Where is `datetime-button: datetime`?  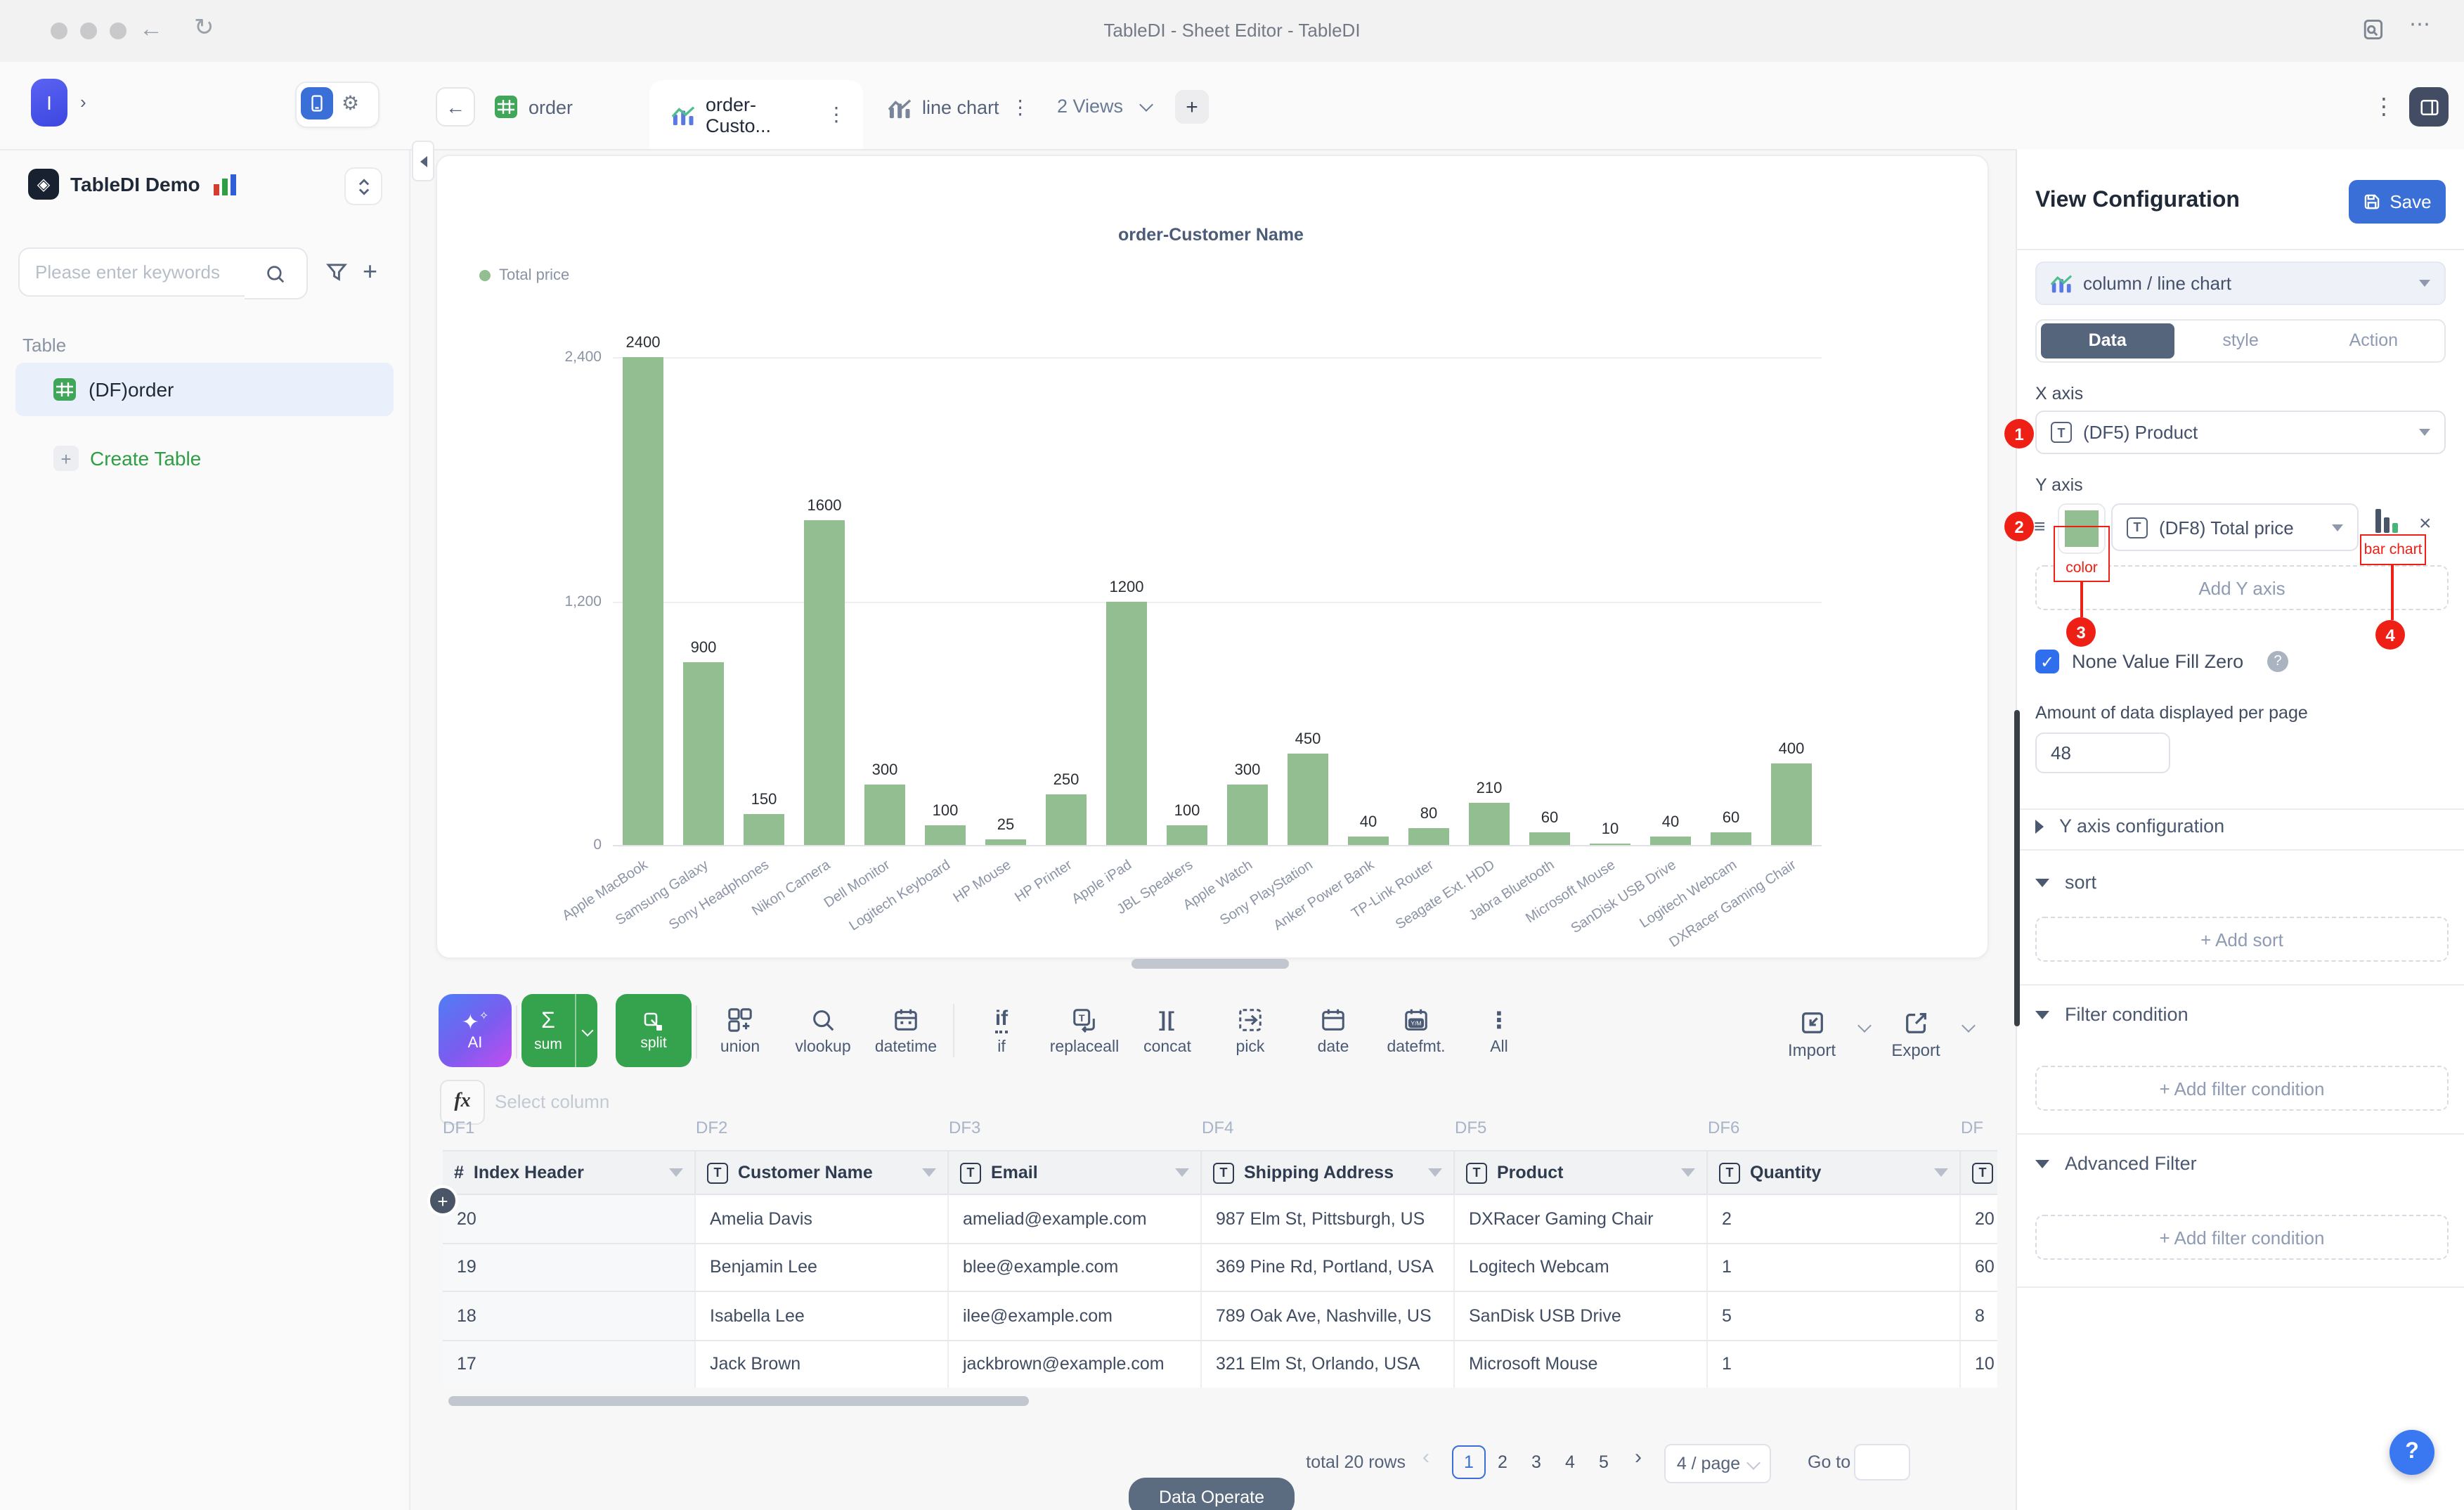 datetime-button: datetime is located at coordinates (905, 1030).